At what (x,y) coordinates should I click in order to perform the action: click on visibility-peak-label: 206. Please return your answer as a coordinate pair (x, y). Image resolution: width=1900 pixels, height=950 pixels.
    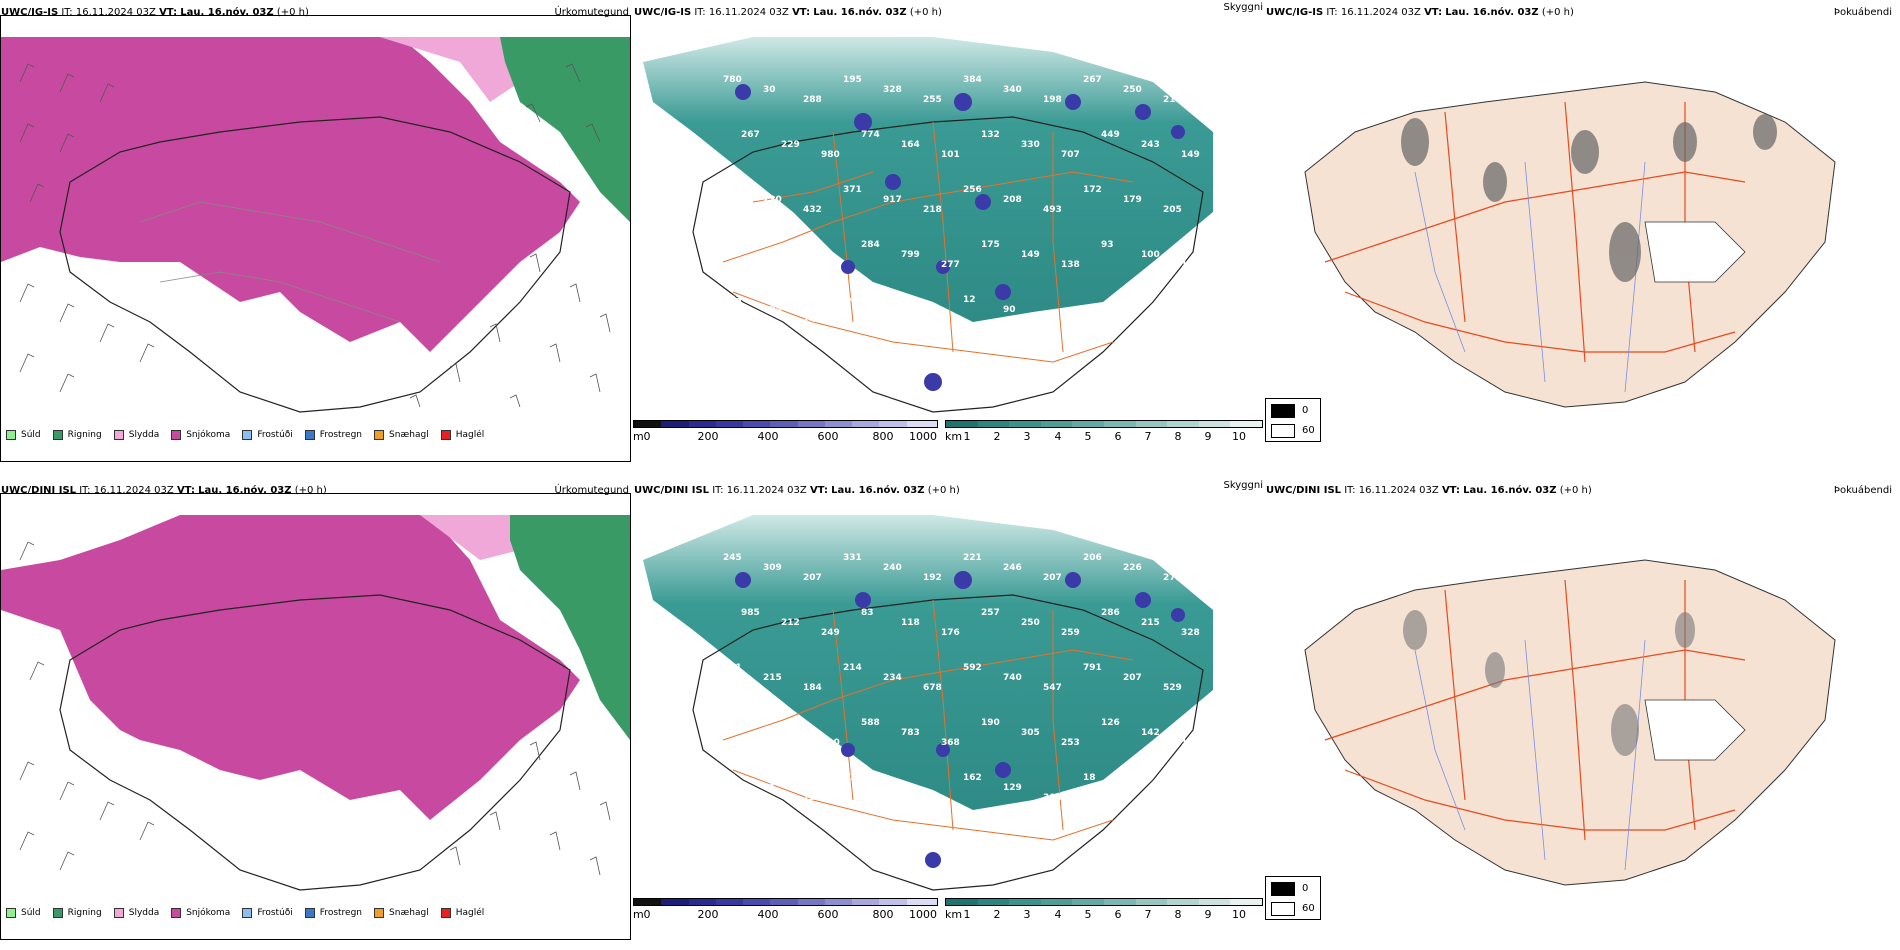
    Looking at the image, I should click on (1092, 558).